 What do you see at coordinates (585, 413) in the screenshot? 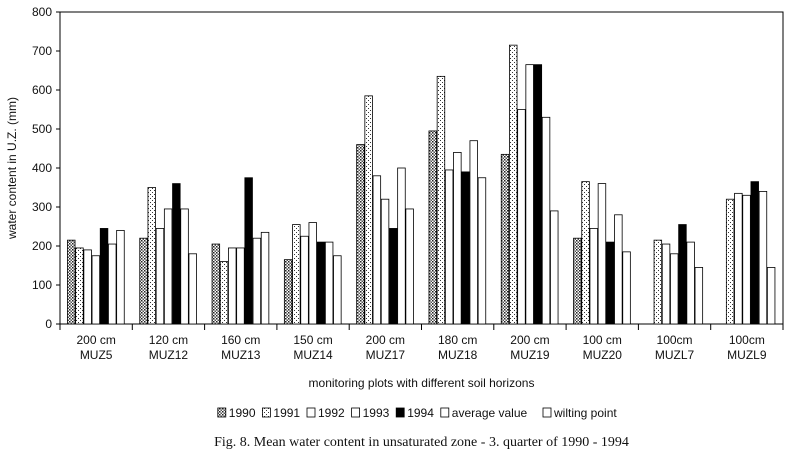
I see `legend-label: wilting point` at bounding box center [585, 413].